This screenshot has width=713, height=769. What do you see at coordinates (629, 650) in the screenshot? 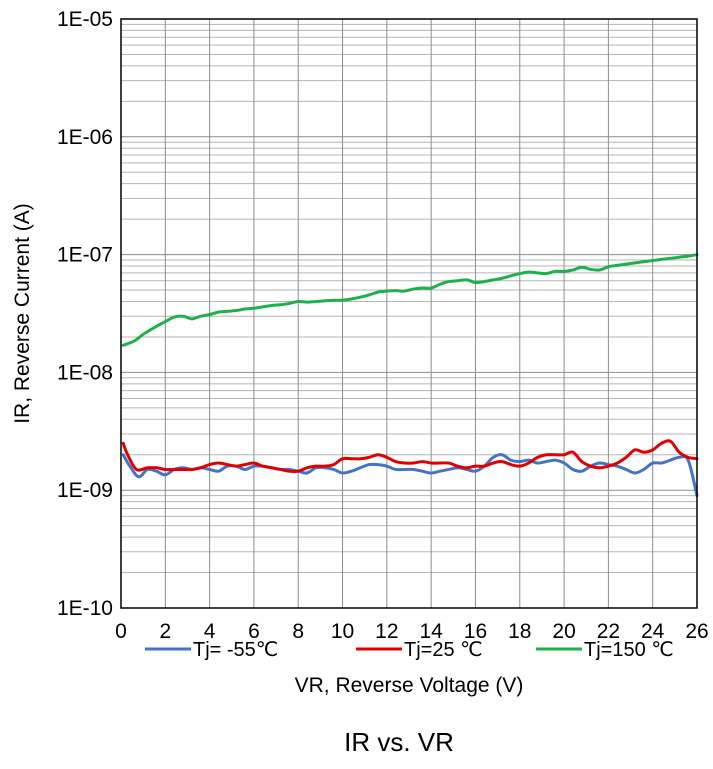
I see `legend-entry-tj-150: Tj=150 ℃` at bounding box center [629, 650].